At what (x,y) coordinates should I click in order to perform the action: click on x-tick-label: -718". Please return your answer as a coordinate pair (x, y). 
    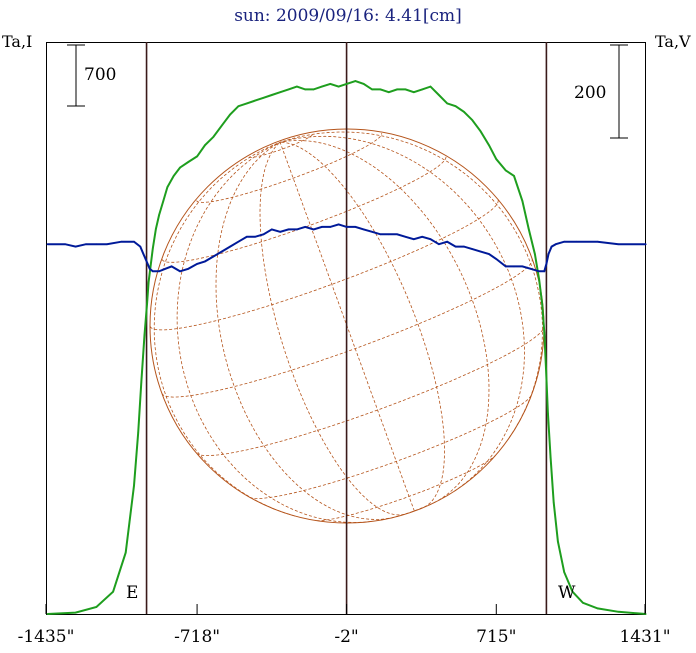
    Looking at the image, I should click on (197, 637).